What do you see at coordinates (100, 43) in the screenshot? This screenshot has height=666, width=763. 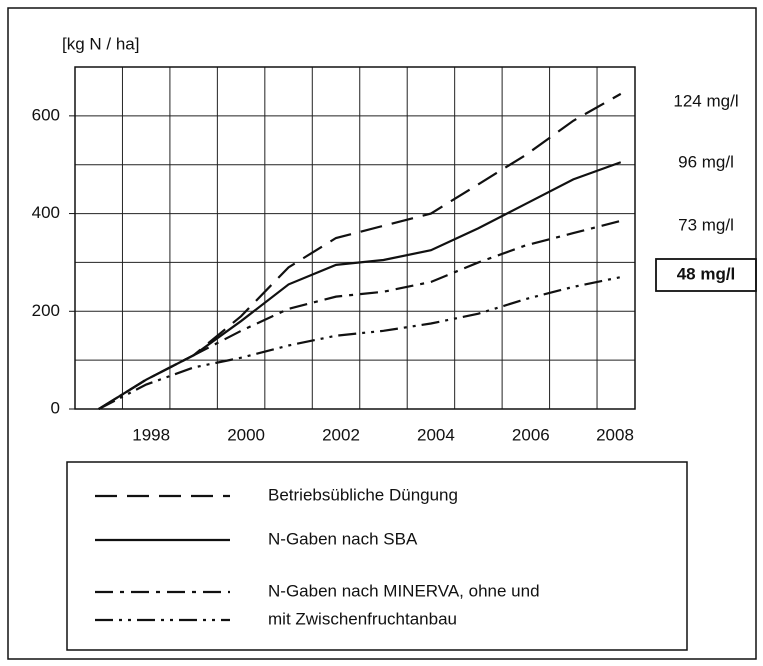 I see `y-axis-label: [kg N / ha]` at bounding box center [100, 43].